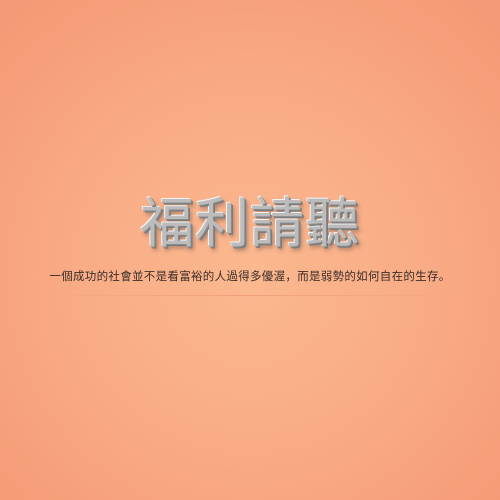 This screenshot has height=500, width=500. Describe the element at coordinates (250, 276) in the screenshot. I see `tagline: 一個成功的社會並不是看富裕的人過得多優渥，而是弱勢的如何自在的生存。` at that location.